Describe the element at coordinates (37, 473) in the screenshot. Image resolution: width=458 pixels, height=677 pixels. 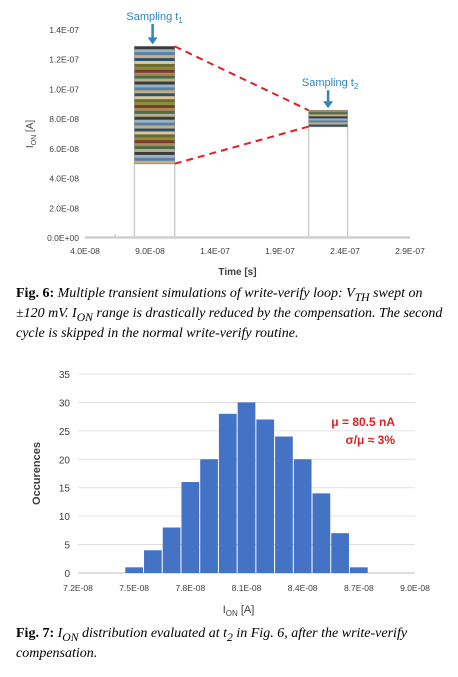
I see `y-axis-label: Occurences` at that location.